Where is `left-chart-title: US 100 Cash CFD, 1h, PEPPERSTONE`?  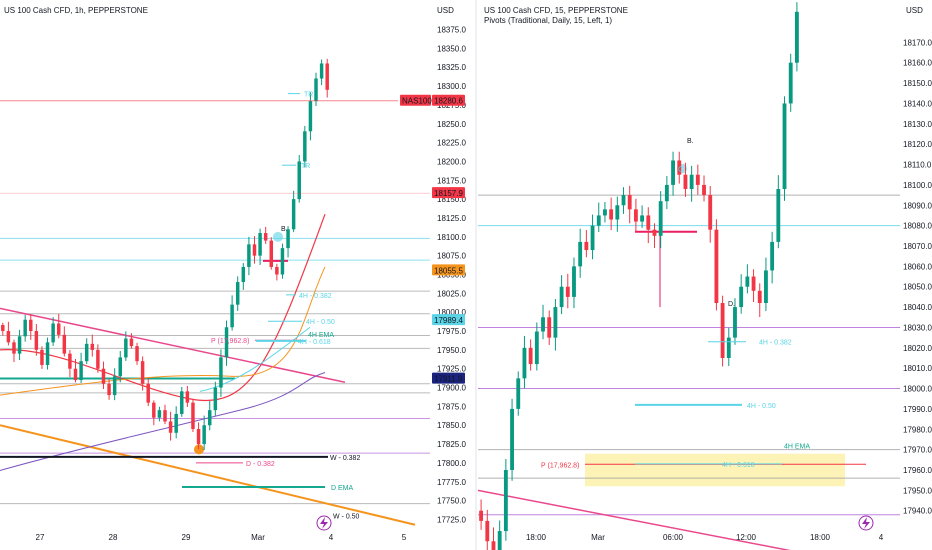 left-chart-title: US 100 Cash CFD, 1h, PEPPERSTONE is located at coordinates (76, 10).